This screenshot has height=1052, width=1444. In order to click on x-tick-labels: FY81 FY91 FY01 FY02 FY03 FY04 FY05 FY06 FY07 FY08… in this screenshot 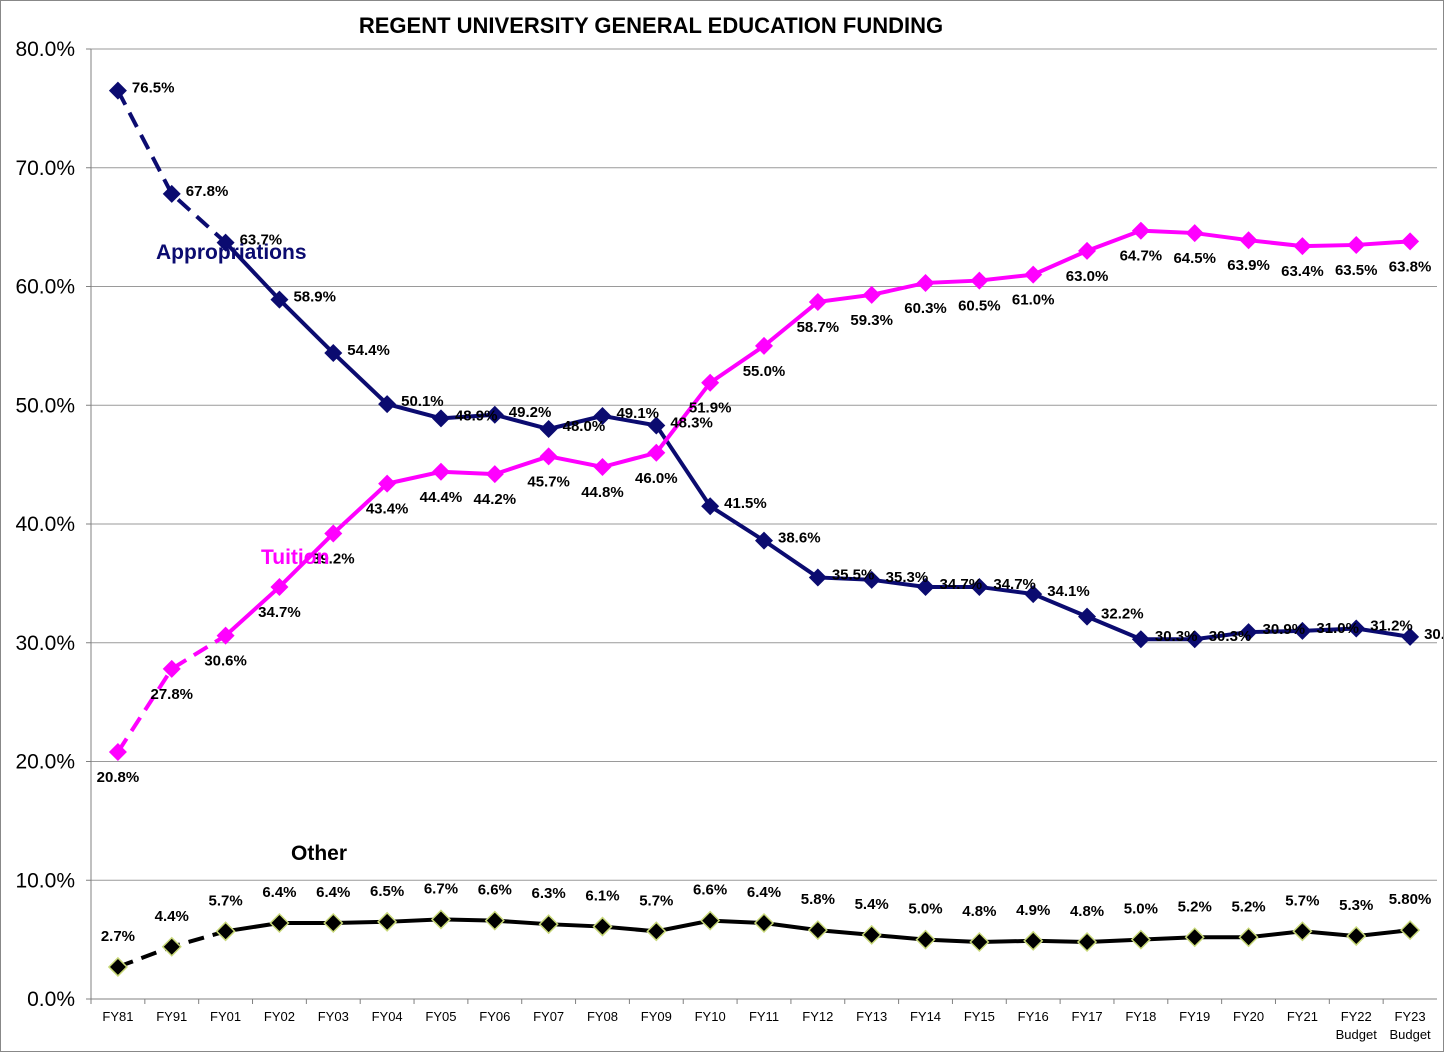, I will do `click(760, 1020)`.